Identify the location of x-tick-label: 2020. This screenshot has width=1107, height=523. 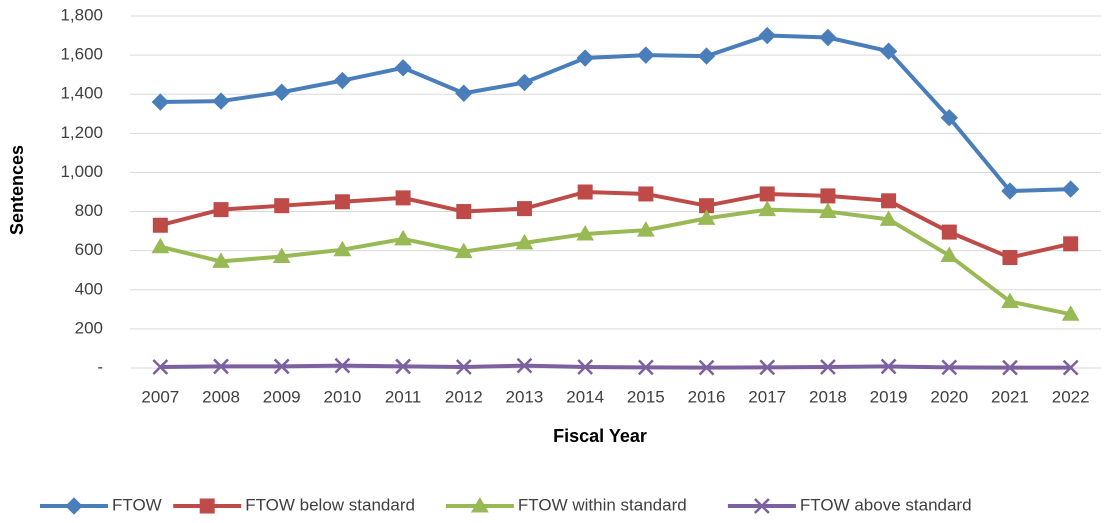
(949, 396).